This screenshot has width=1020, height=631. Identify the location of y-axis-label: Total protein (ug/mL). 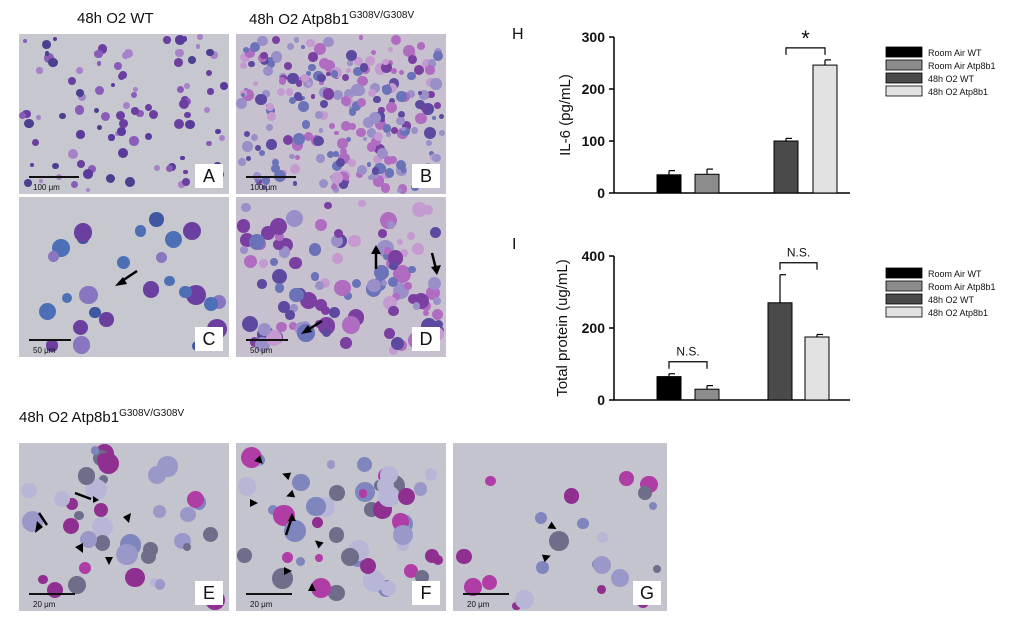
(562, 328).